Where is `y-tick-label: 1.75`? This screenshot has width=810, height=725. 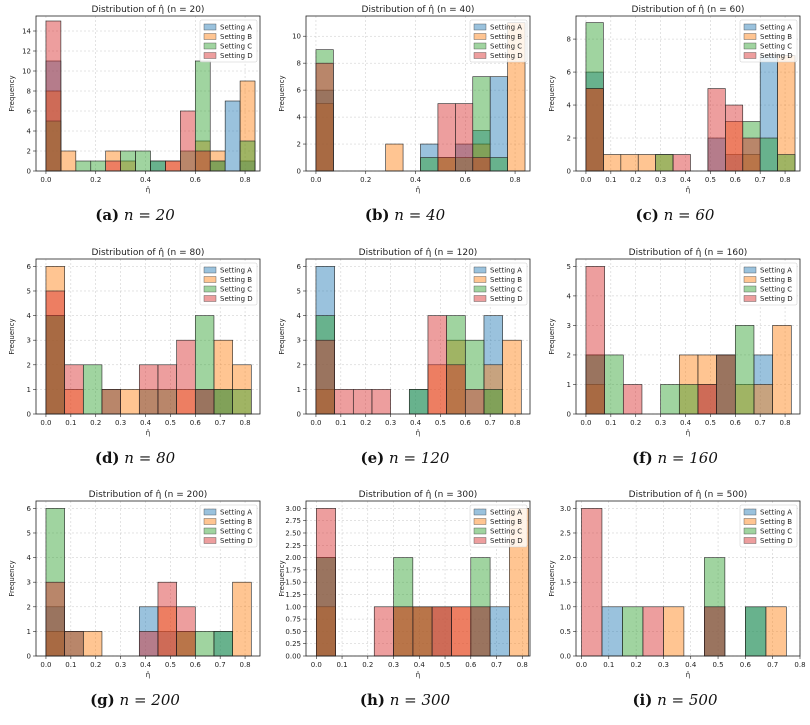 y-tick-label: 1.75 is located at coordinates (293, 570).